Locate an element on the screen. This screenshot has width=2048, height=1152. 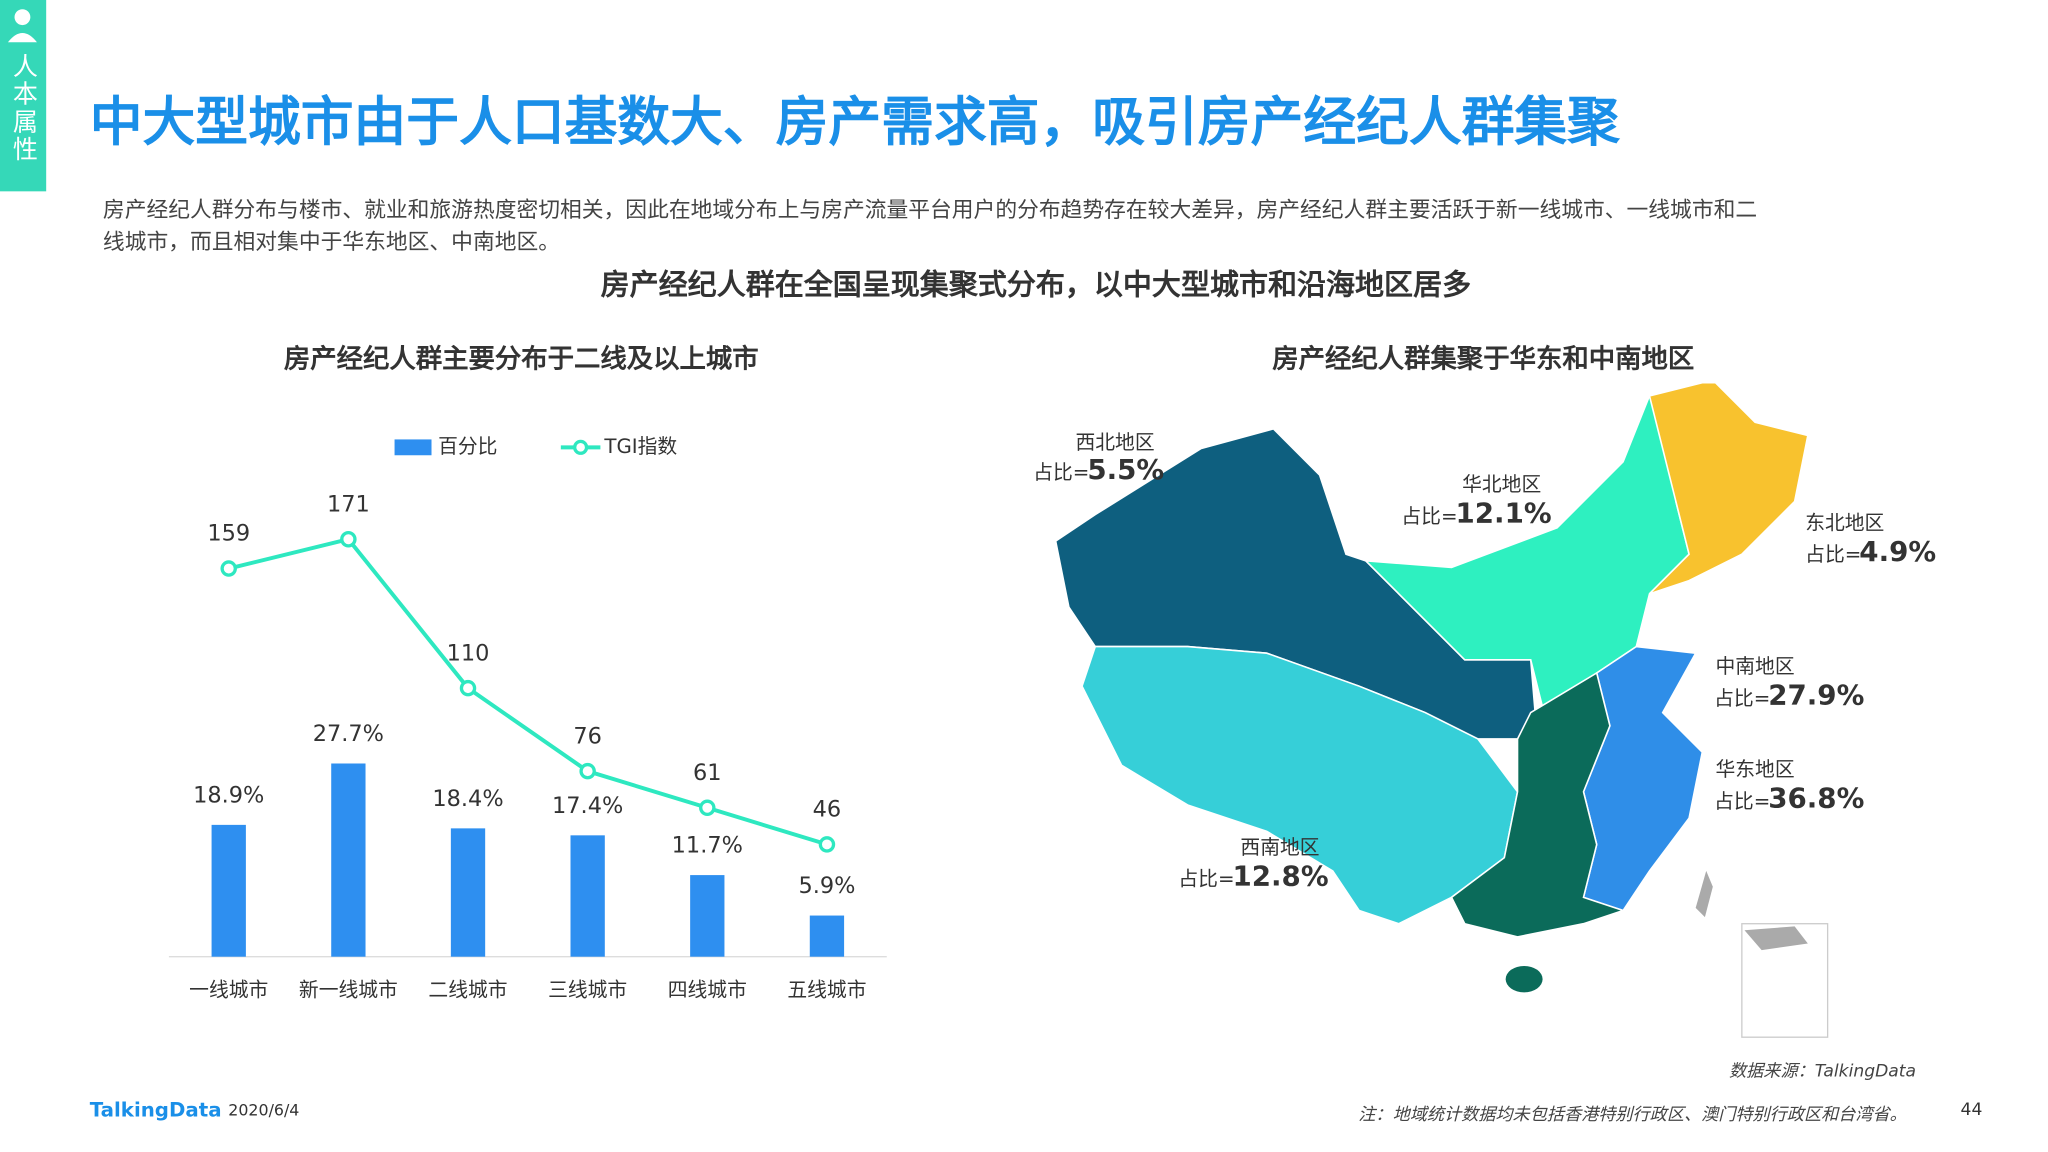
line-value-label: 159 is located at coordinates (228, 534).